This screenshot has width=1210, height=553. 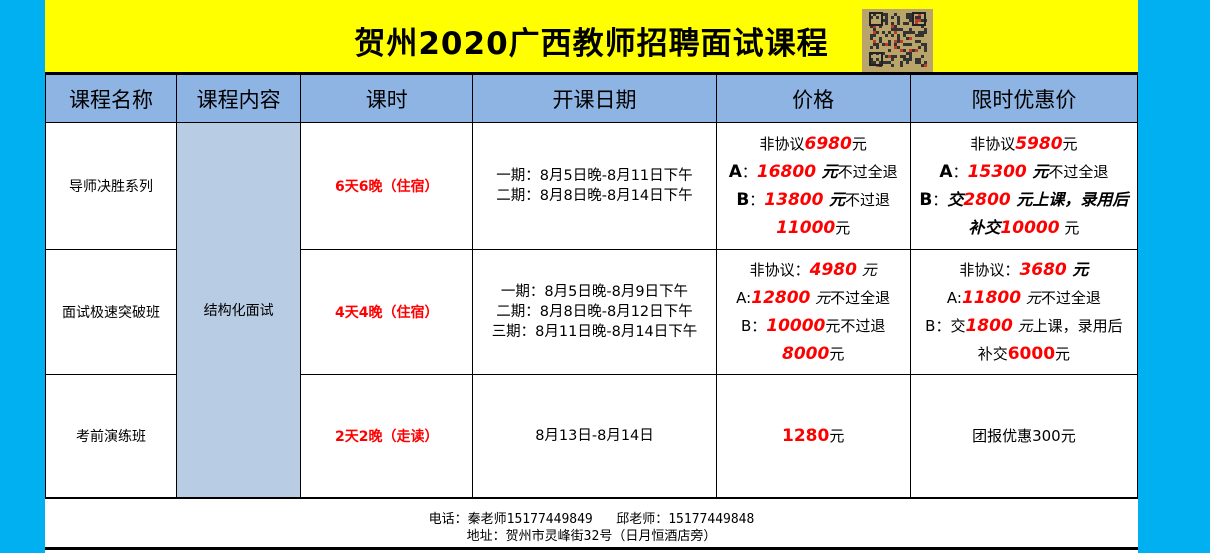 I want to click on price-amount: 3680, so click(x=1043, y=270).